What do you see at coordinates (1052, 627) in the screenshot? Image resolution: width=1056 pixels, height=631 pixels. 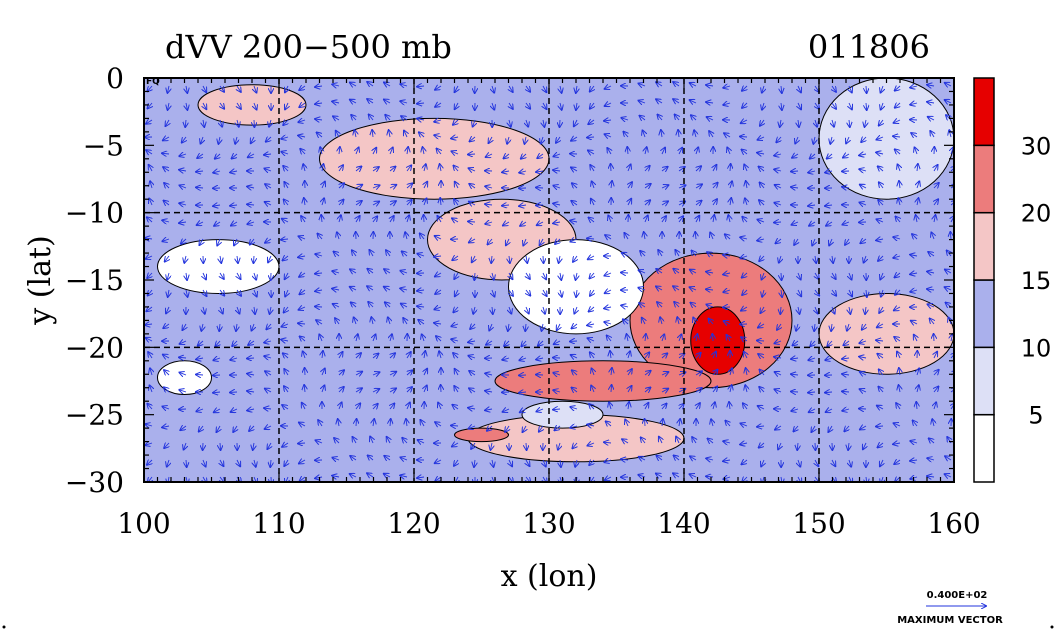 I see `corner-dot-right` at bounding box center [1052, 627].